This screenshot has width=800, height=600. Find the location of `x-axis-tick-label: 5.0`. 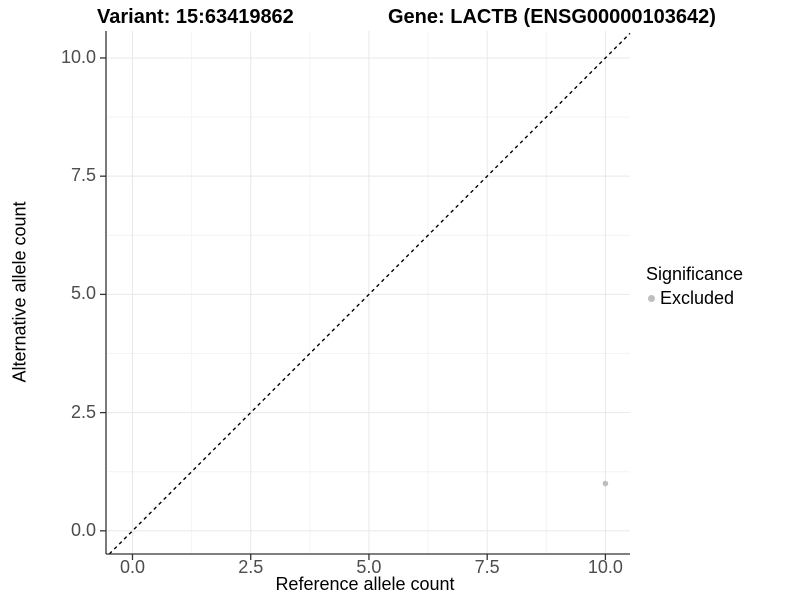

x-axis-tick-label: 5.0 is located at coordinates (369, 567).